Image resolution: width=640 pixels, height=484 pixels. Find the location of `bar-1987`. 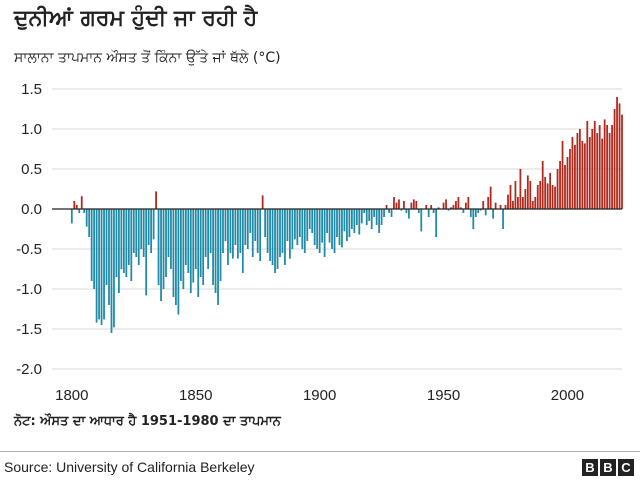

bar-1987 is located at coordinates (535, 203).